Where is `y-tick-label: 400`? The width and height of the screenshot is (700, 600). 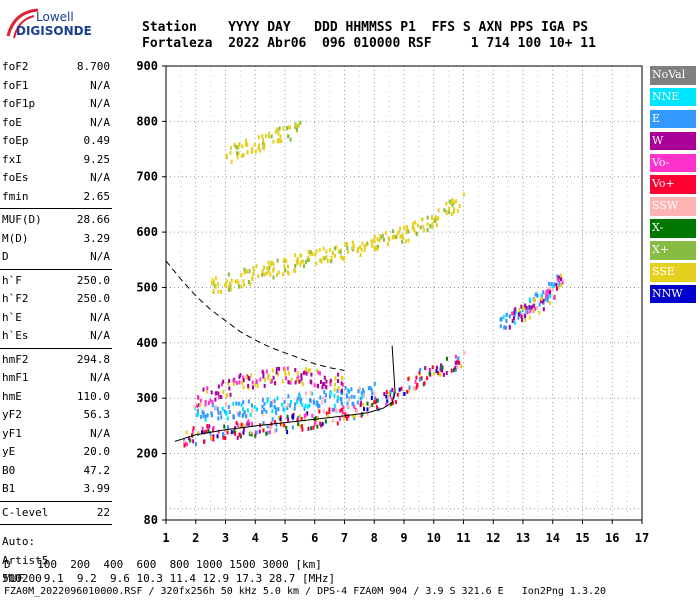
y-tick-label: 400 is located at coordinates (147, 343).